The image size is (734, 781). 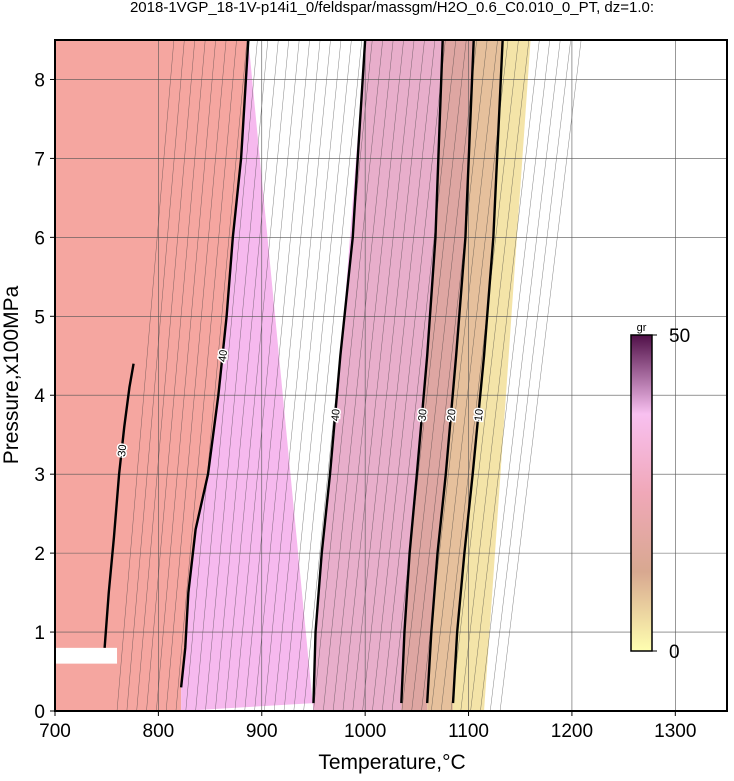 What do you see at coordinates (39, 80) in the screenshot?
I see `y-tick-label: 8` at bounding box center [39, 80].